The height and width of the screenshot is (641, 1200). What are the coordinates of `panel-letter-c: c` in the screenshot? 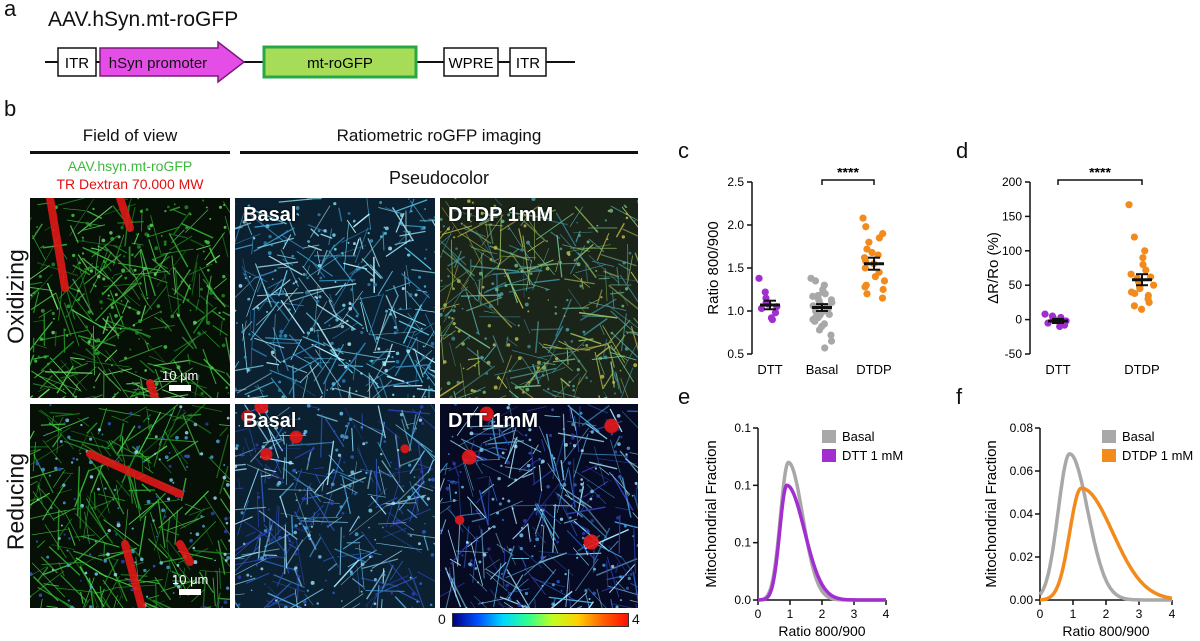 It's located at (683, 150).